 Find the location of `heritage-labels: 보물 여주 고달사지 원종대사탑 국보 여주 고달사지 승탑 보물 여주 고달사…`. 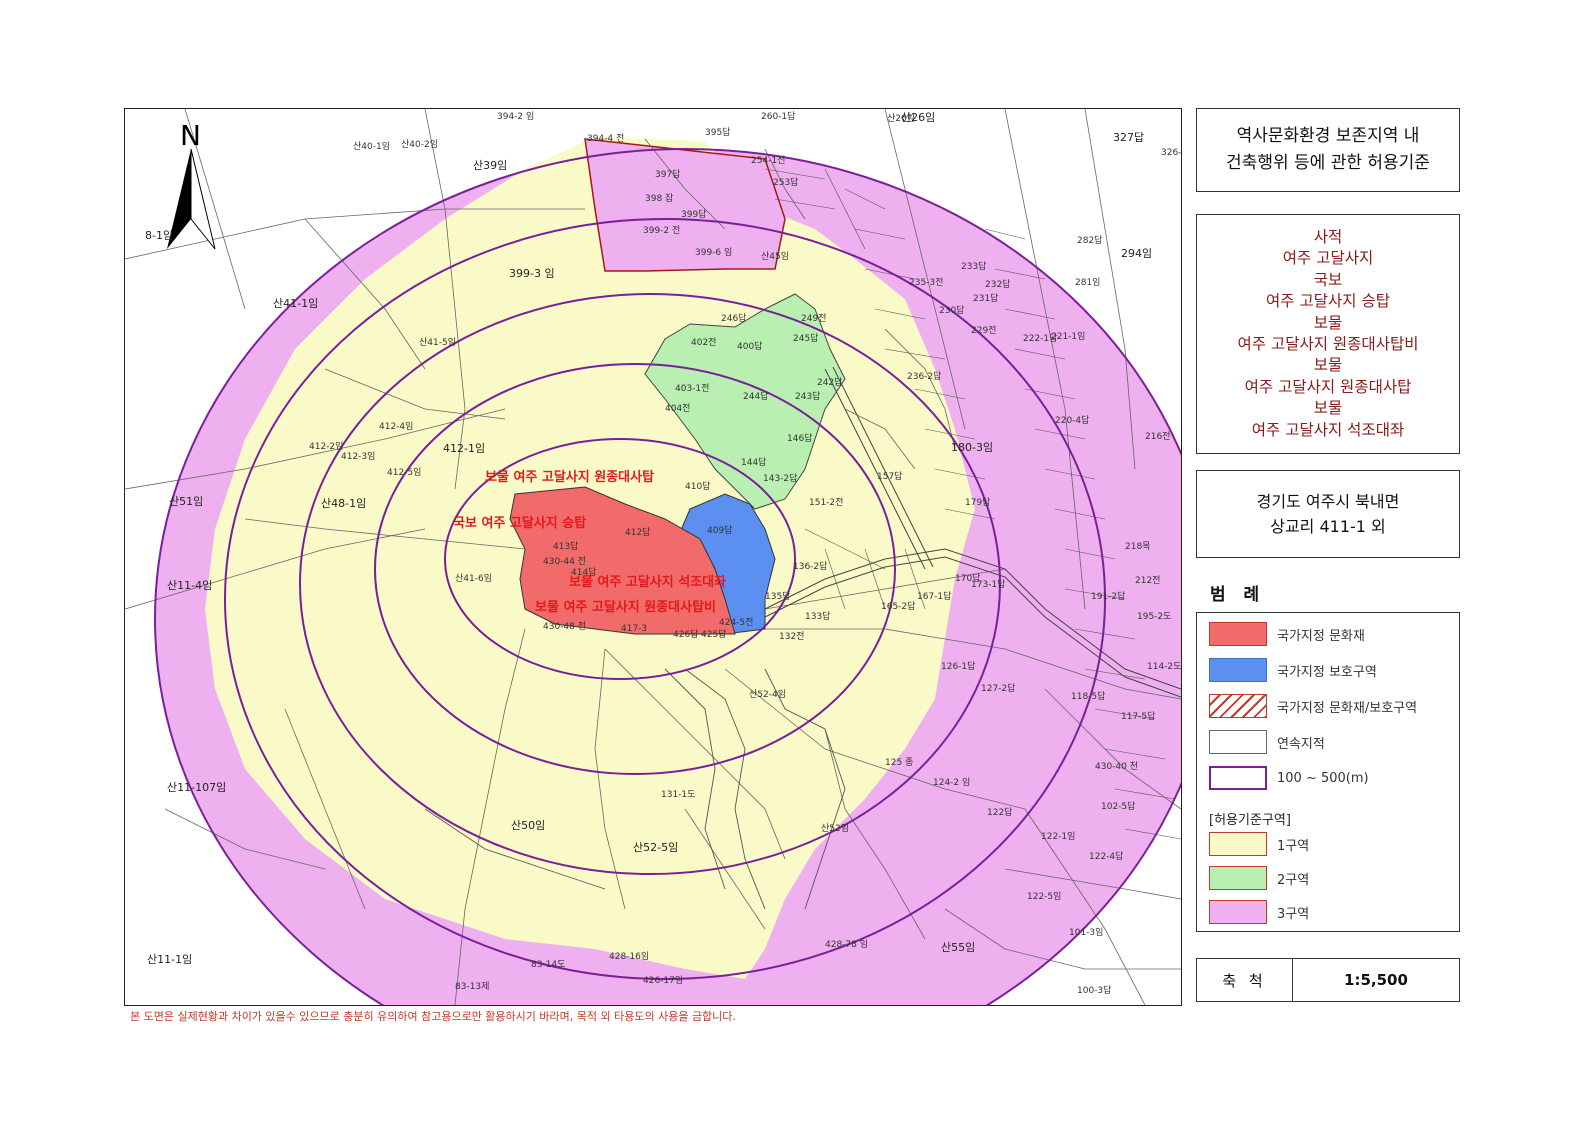

heritage-labels: 보물 여주 고달사지 원종대사탑 국보 여주 고달사지 승탑 보물 여주 고달사… is located at coordinates (589, 542).